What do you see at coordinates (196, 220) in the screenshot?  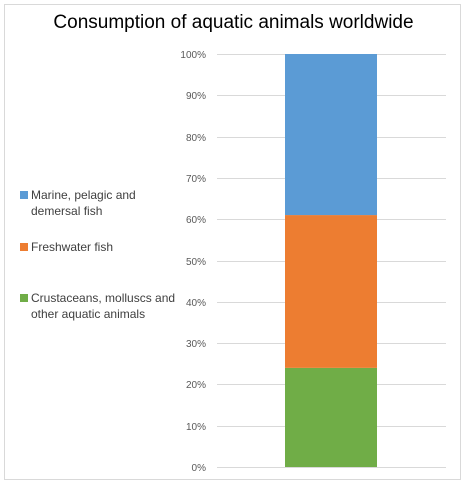 I see `y-tick-label: 60%` at bounding box center [196, 220].